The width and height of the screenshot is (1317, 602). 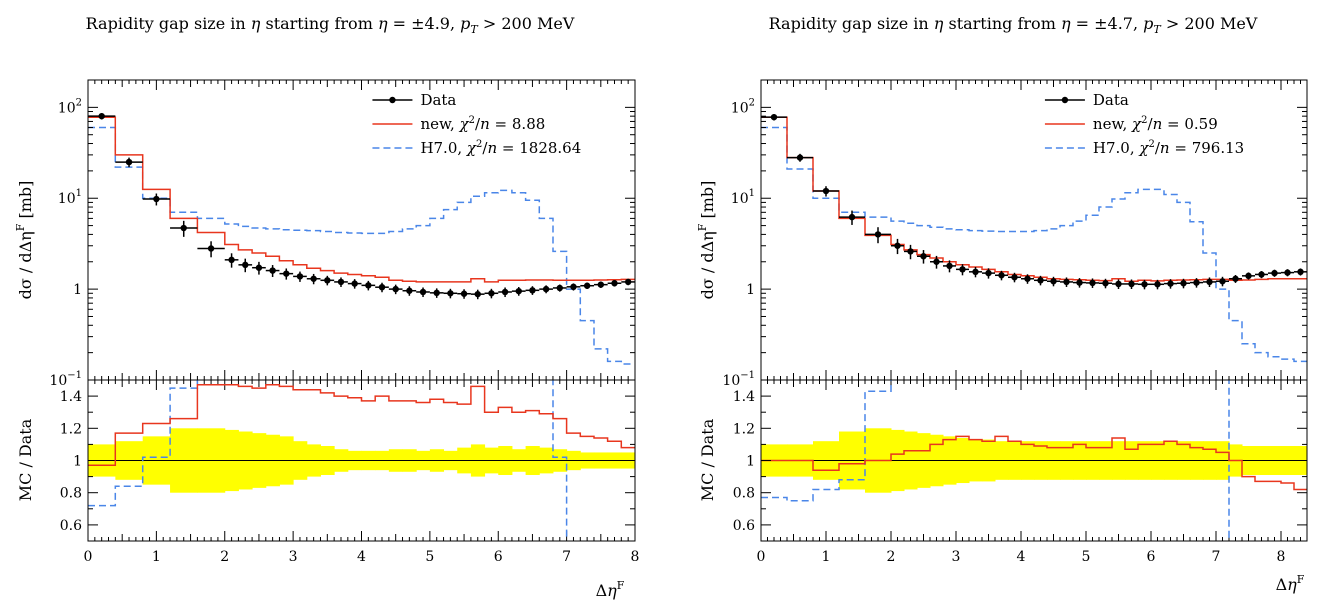 What do you see at coordinates (458, 124) in the screenshot?
I see `left-legend-entry-new: new, χ2/n = 8.88` at bounding box center [458, 124].